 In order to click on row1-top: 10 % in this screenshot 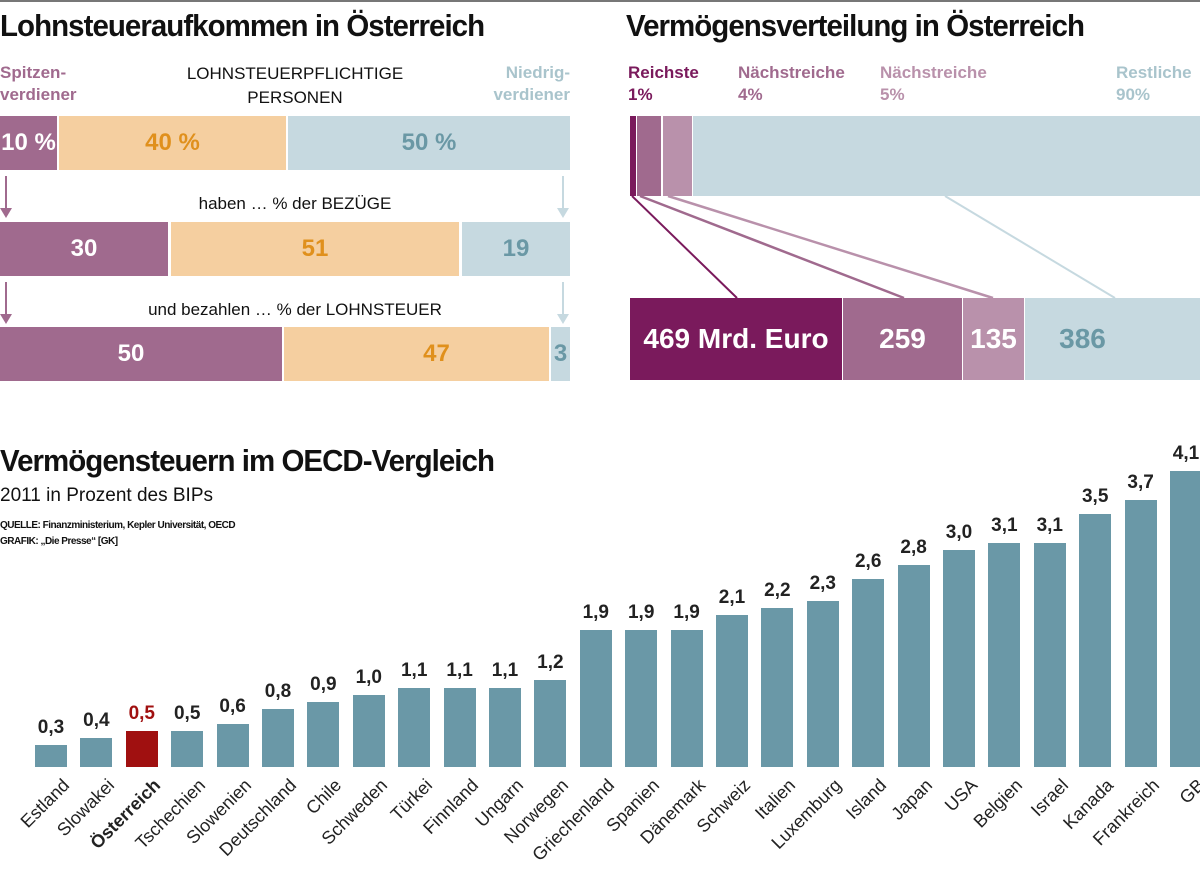, I will do `click(28, 143)`.